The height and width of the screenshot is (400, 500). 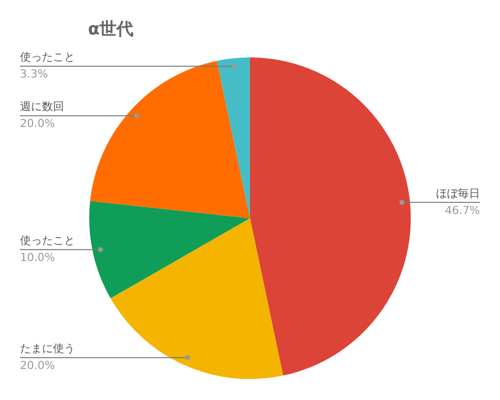 What do you see at coordinates (47, 348) in the screenshot?
I see `slice-label: たまに使う` at bounding box center [47, 348].